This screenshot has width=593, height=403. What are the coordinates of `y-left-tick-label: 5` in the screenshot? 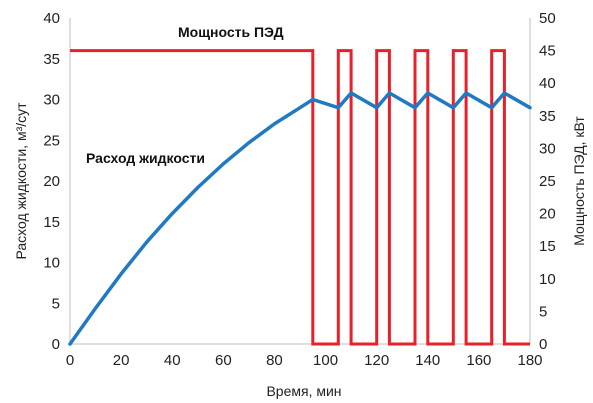 It's located at (56, 303).